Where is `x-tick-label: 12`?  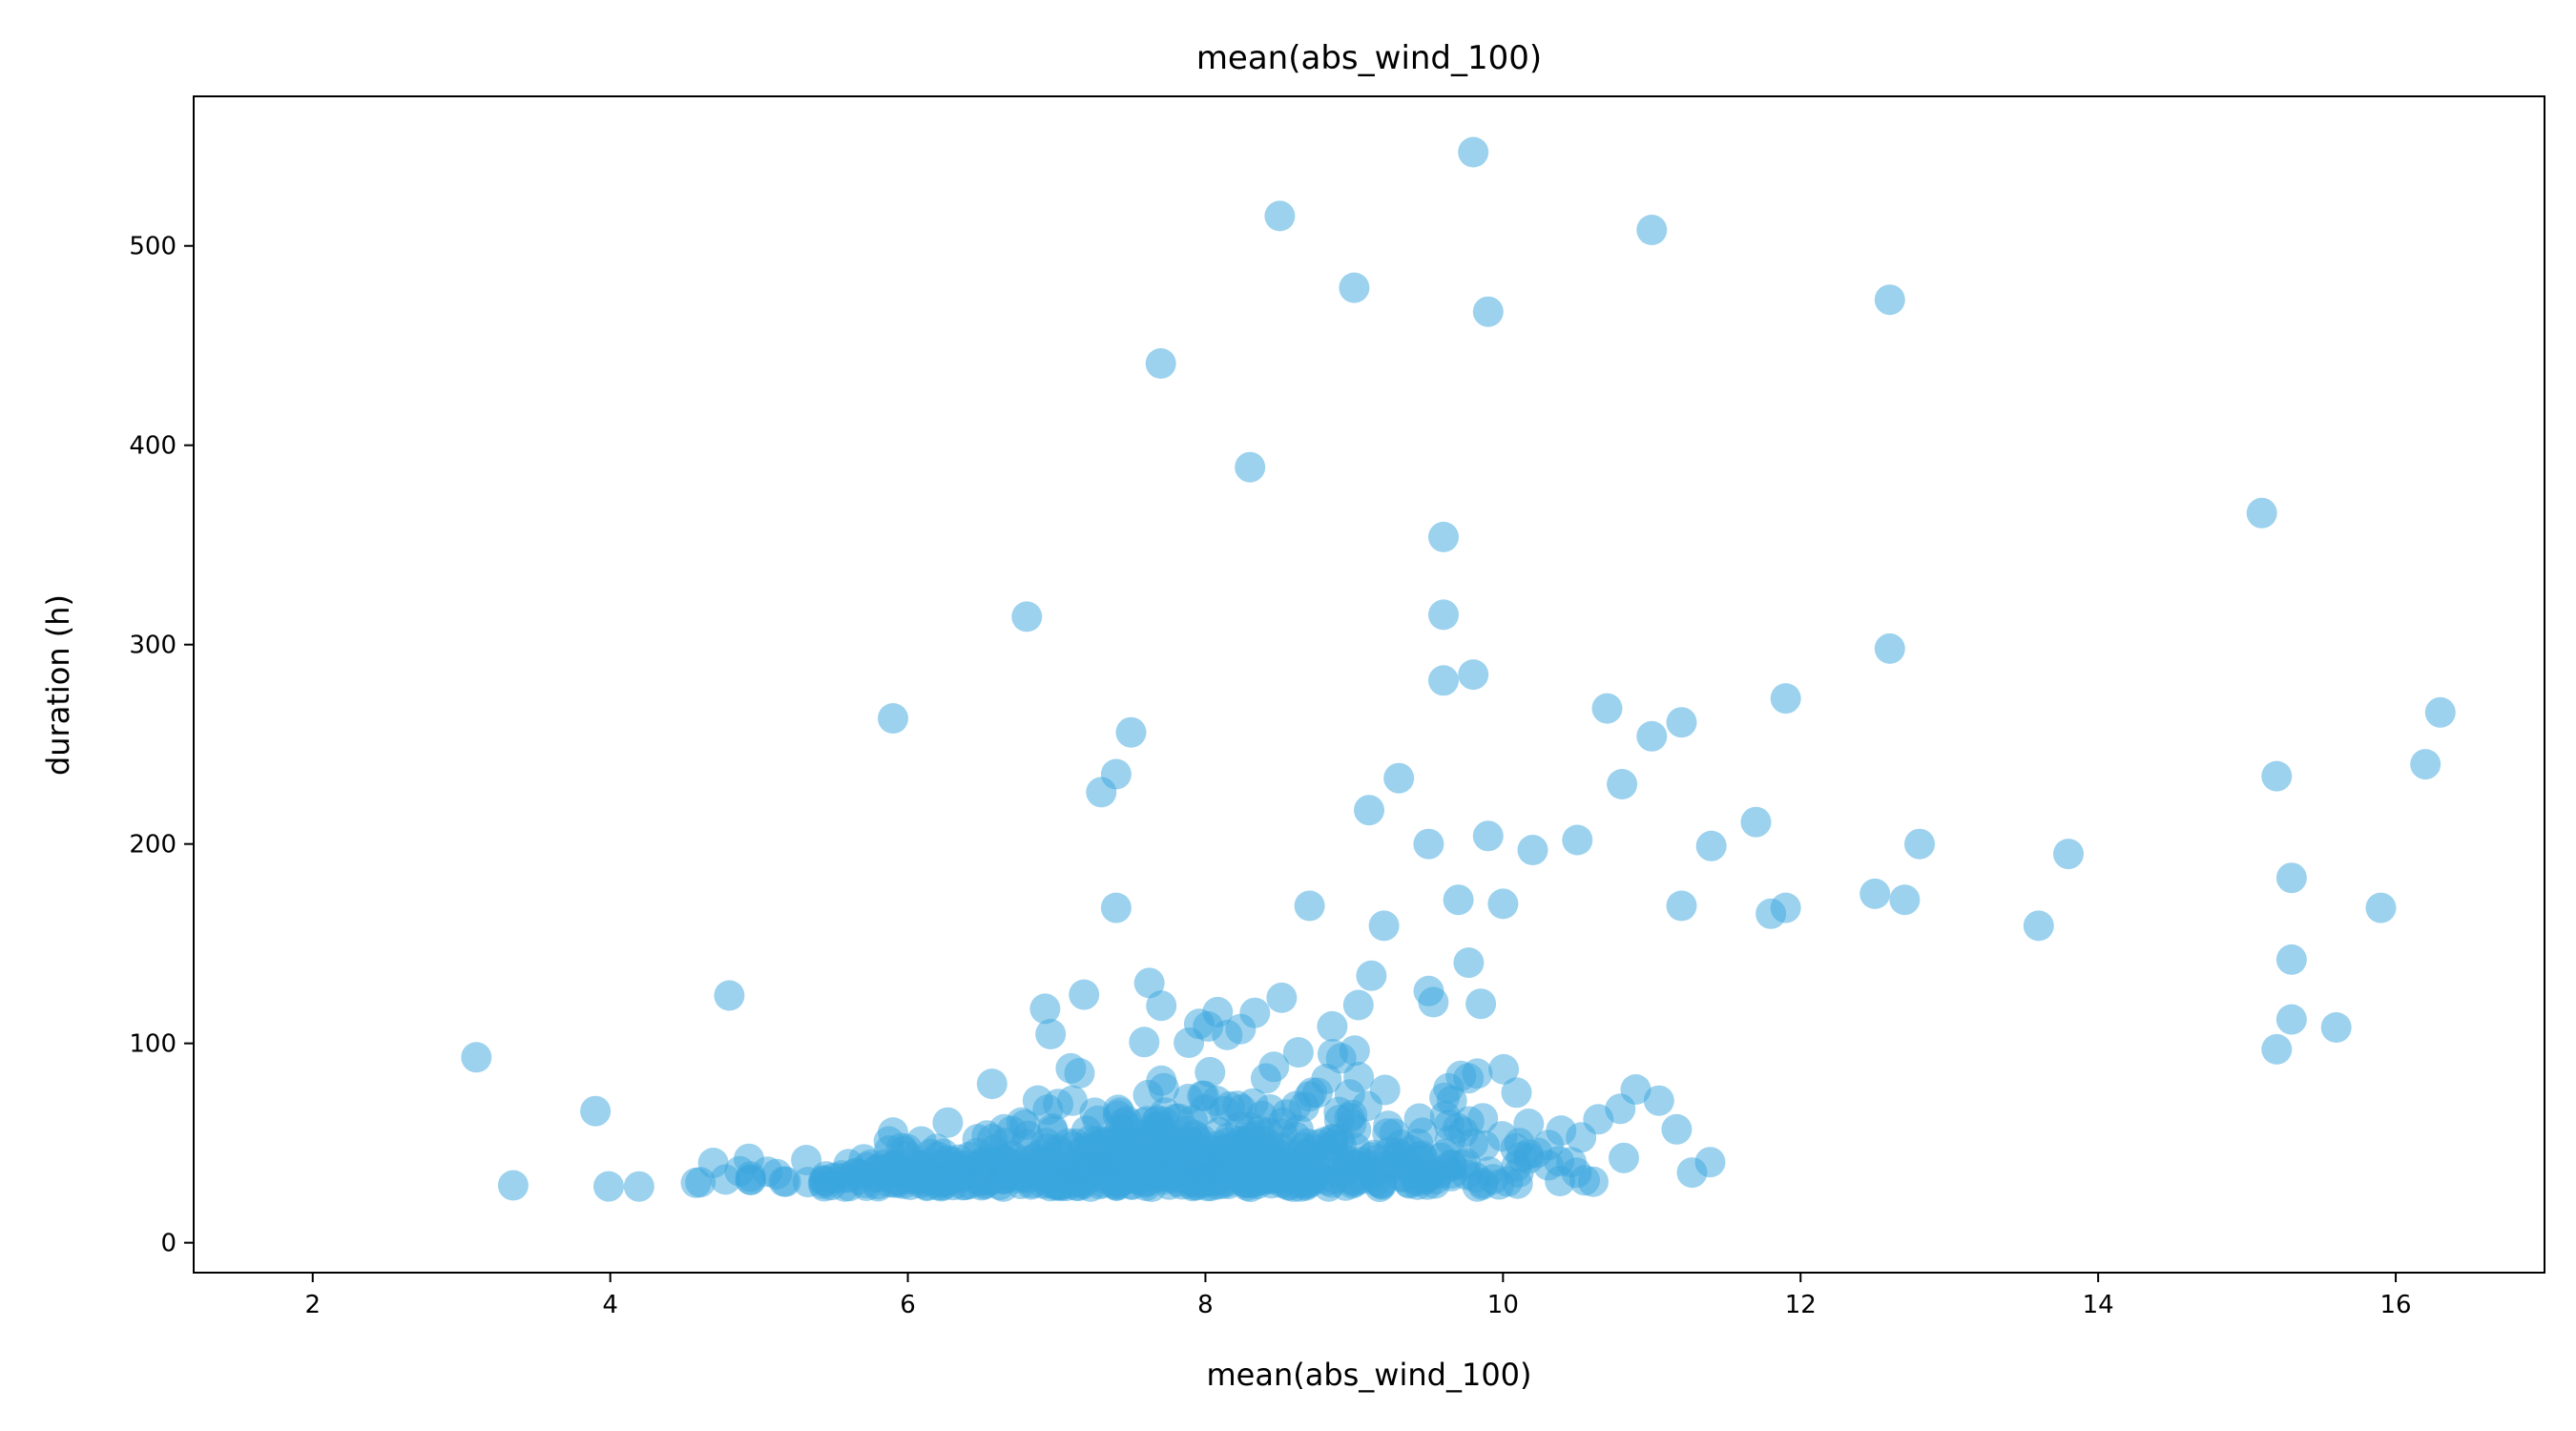 x-tick-label: 12 is located at coordinates (1801, 1305).